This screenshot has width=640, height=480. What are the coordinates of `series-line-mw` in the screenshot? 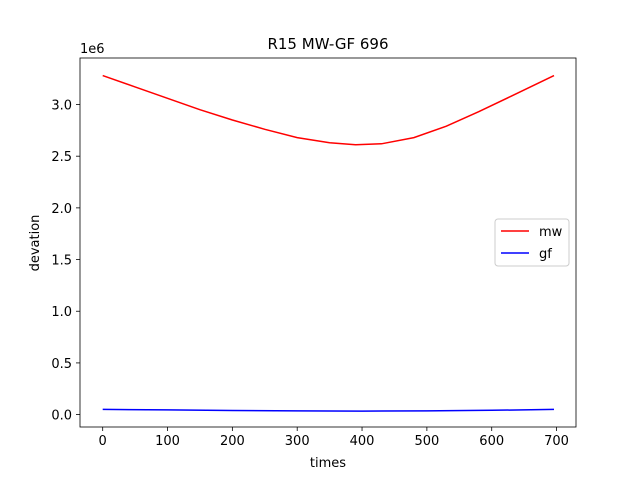 It's located at (328, 110).